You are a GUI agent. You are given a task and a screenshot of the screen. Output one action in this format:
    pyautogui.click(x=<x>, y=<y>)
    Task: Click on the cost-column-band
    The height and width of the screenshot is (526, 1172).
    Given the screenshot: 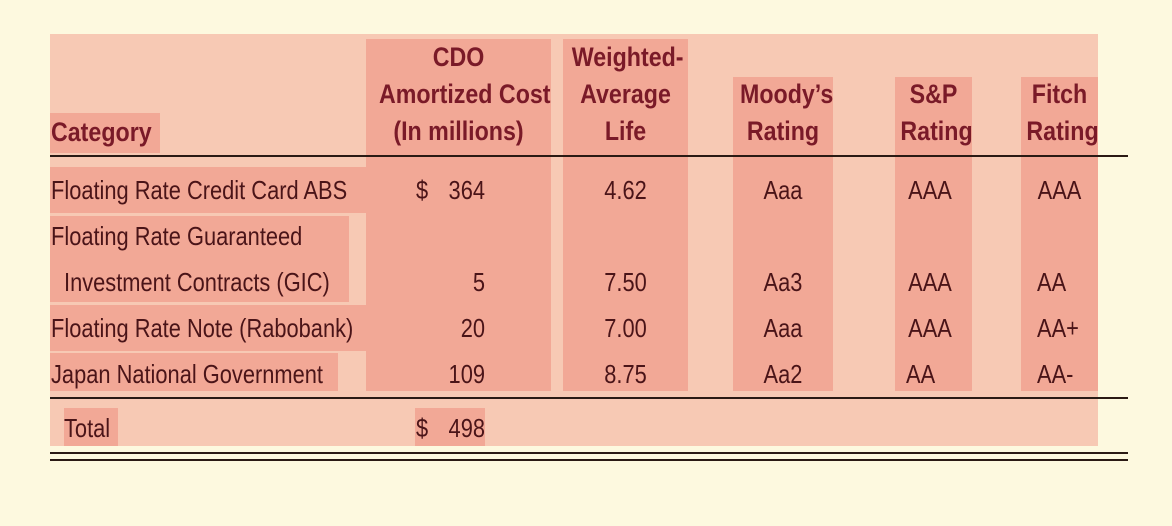 What is the action you would take?
    pyautogui.click(x=458, y=215)
    